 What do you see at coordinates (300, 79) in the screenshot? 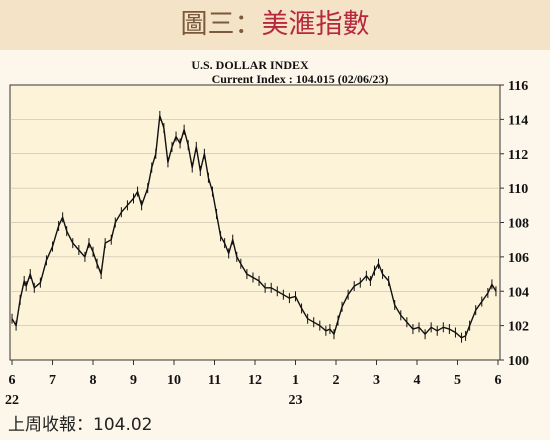
I see `chart-subtitle: Current Index : 104.015 (02/06/23)` at bounding box center [300, 79].